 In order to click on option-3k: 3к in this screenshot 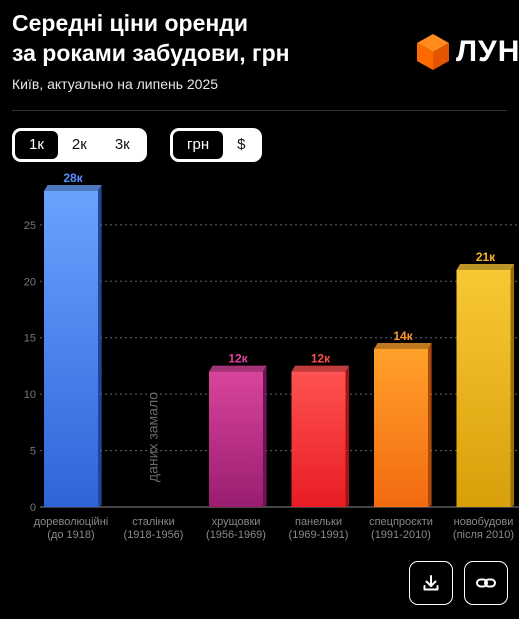, I will do `click(122, 144)`.